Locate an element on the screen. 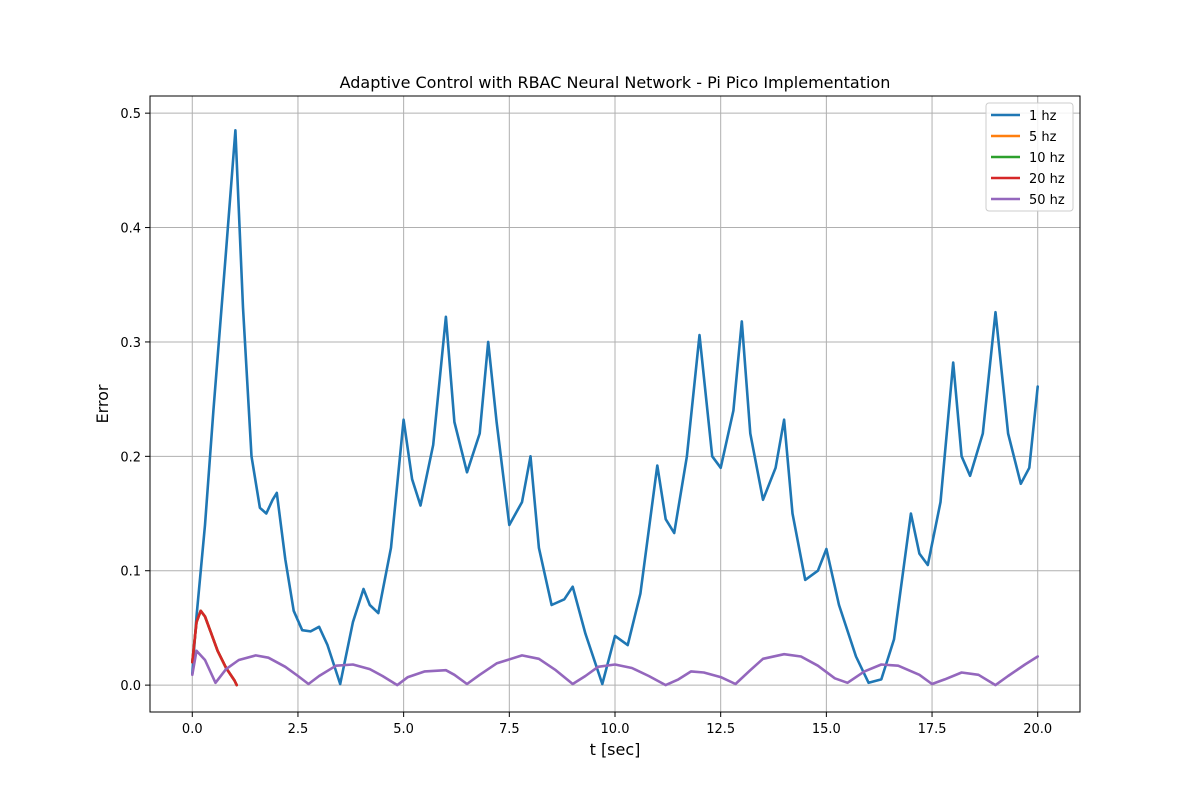 This screenshot has width=1200, height=804. y-tick-label: 0.4 is located at coordinates (130, 229).